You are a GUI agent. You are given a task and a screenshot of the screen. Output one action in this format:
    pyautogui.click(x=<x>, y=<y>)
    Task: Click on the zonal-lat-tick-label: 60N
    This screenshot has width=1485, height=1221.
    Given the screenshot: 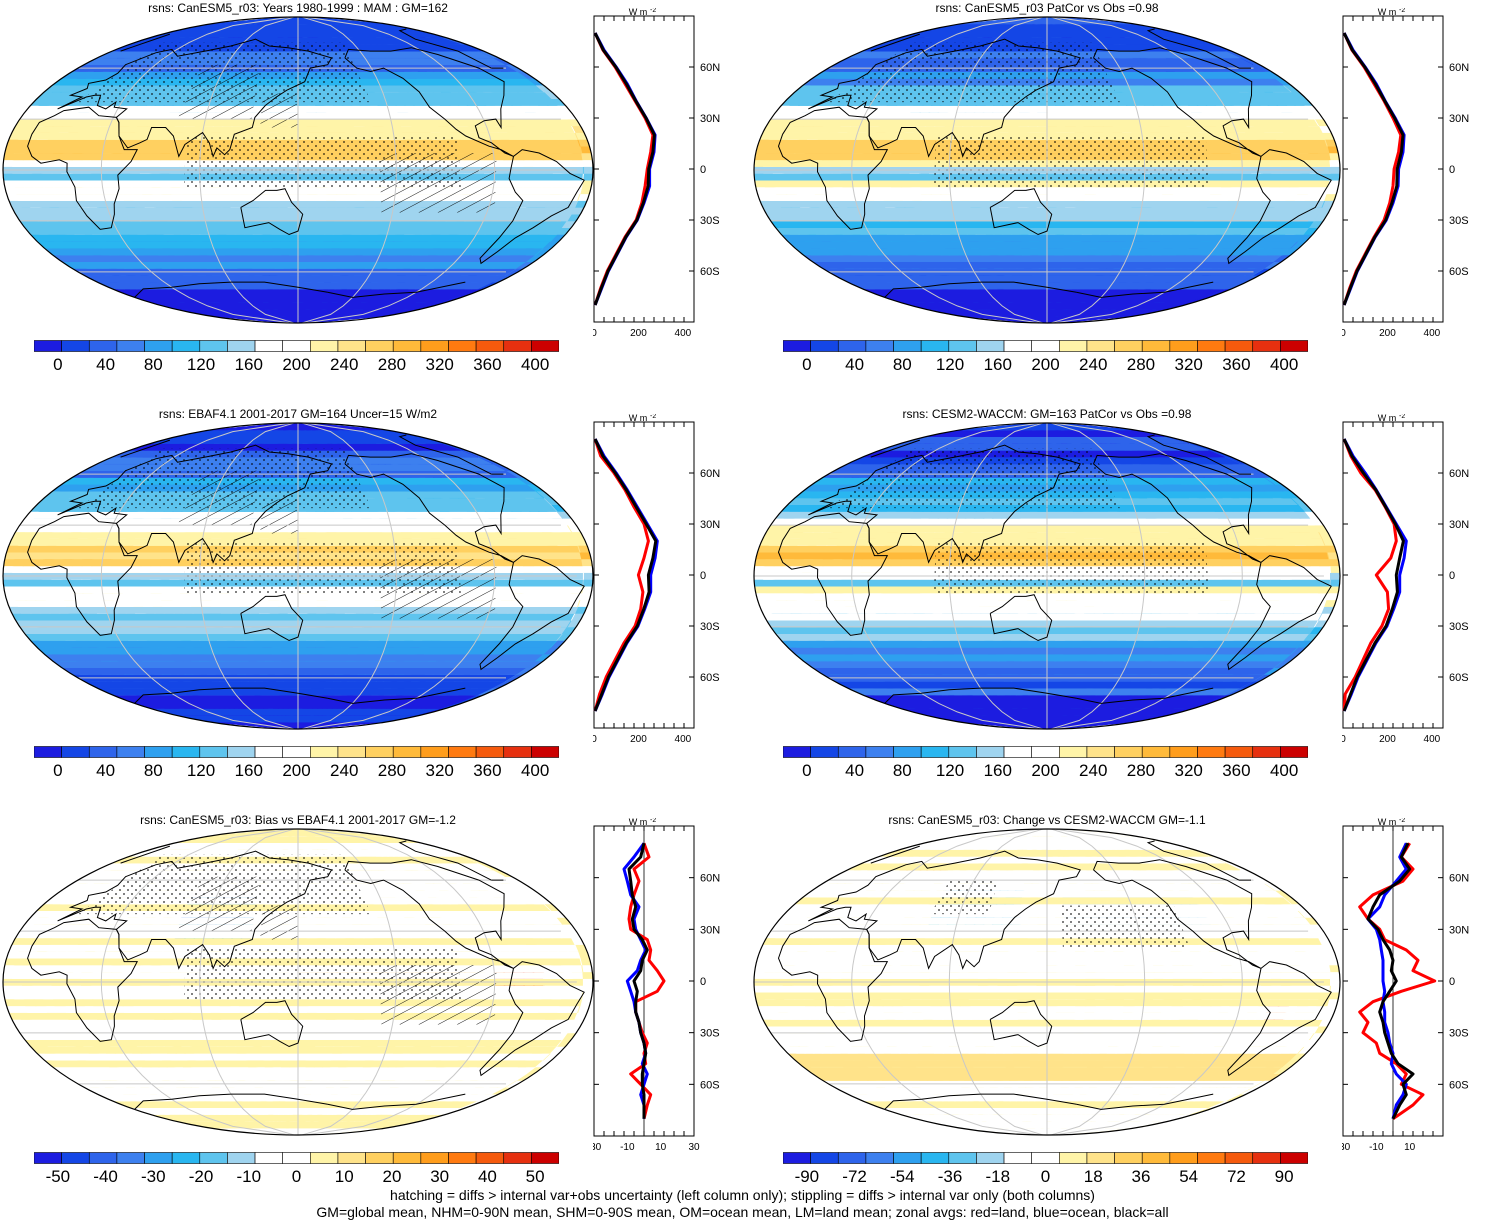 What is the action you would take?
    pyautogui.click(x=710, y=68)
    